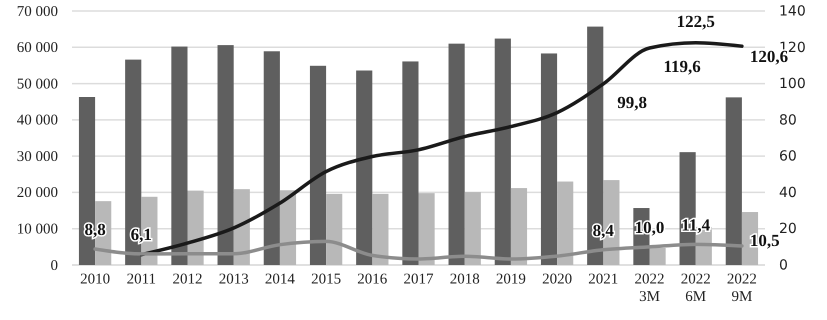 The image size is (827, 320). What do you see at coordinates (465, 280) in the screenshot?
I see `x-tick-label: 2018` at bounding box center [465, 280].